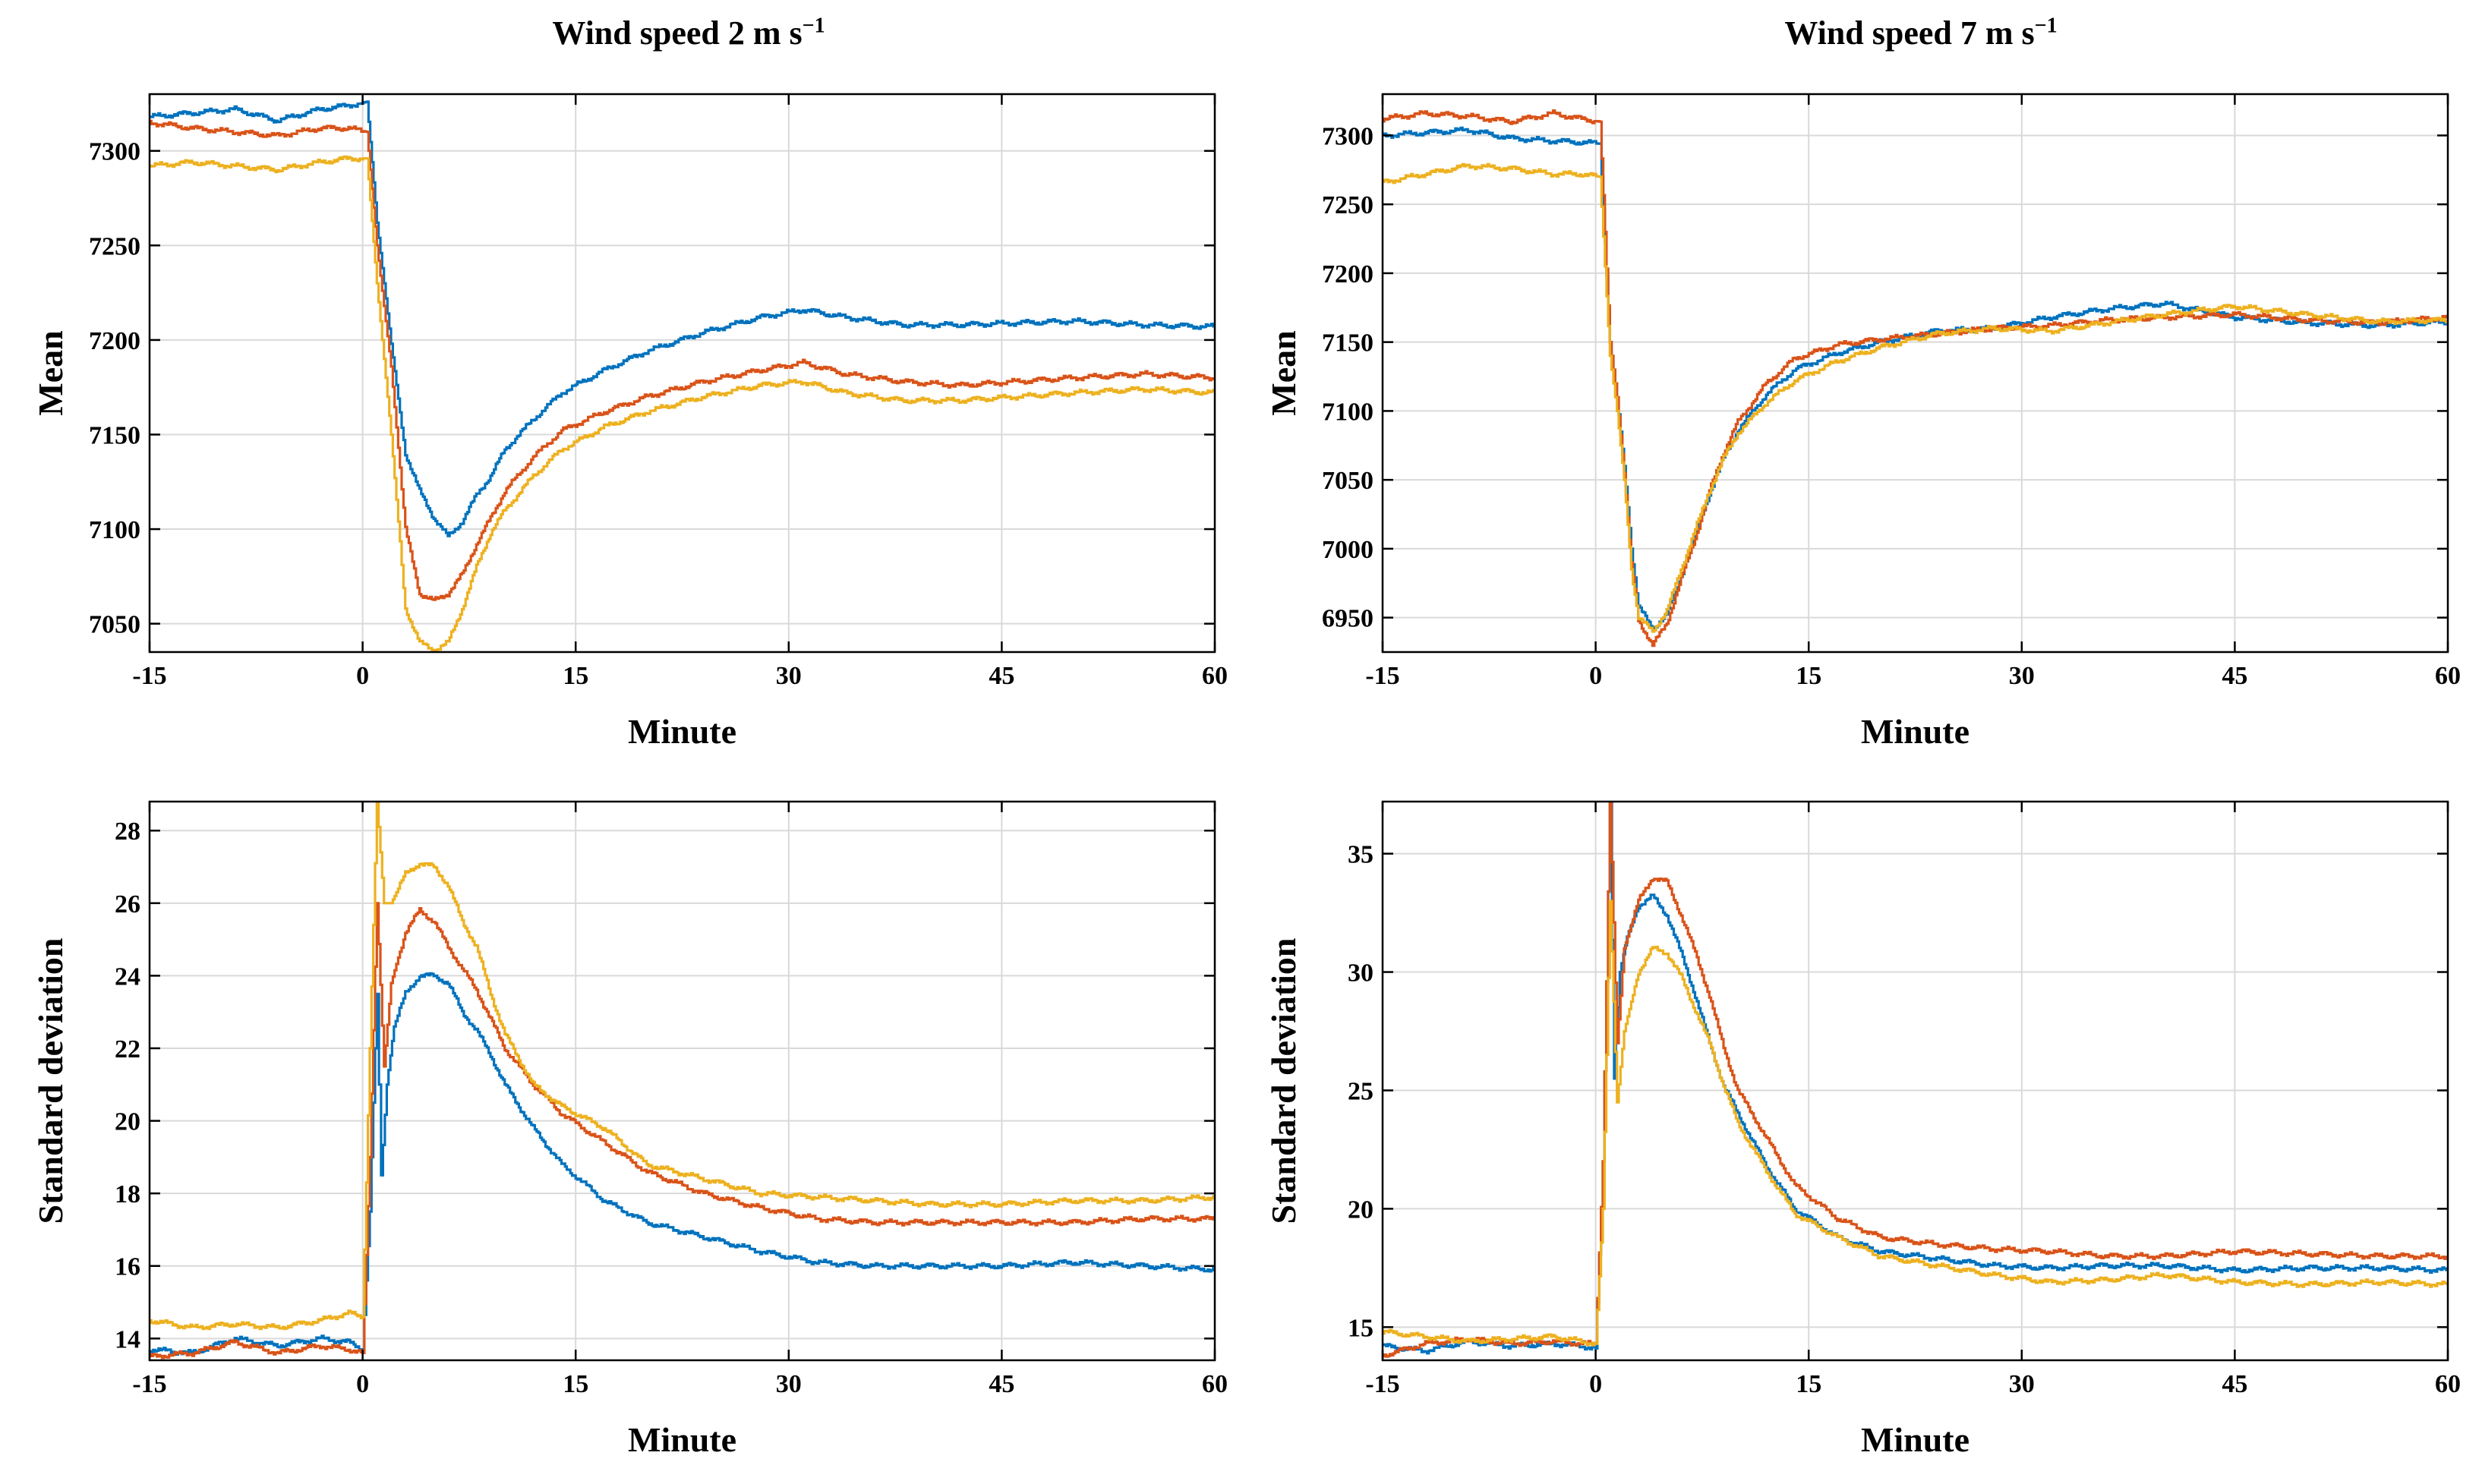 The image size is (2482, 1484). What do you see at coordinates (127, 832) in the screenshot?
I see `y-tick-label: 28` at bounding box center [127, 832].